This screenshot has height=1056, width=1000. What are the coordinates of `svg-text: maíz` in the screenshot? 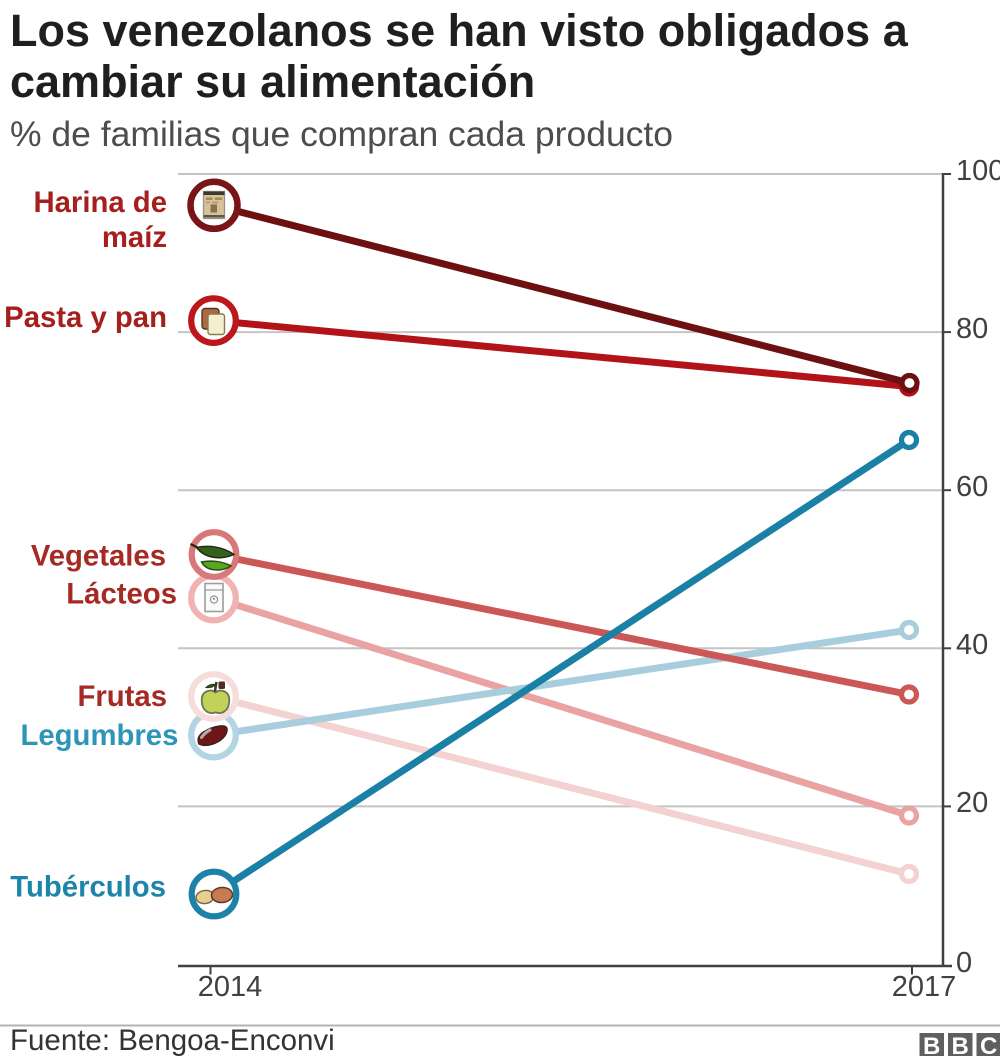 It's located at (134, 237).